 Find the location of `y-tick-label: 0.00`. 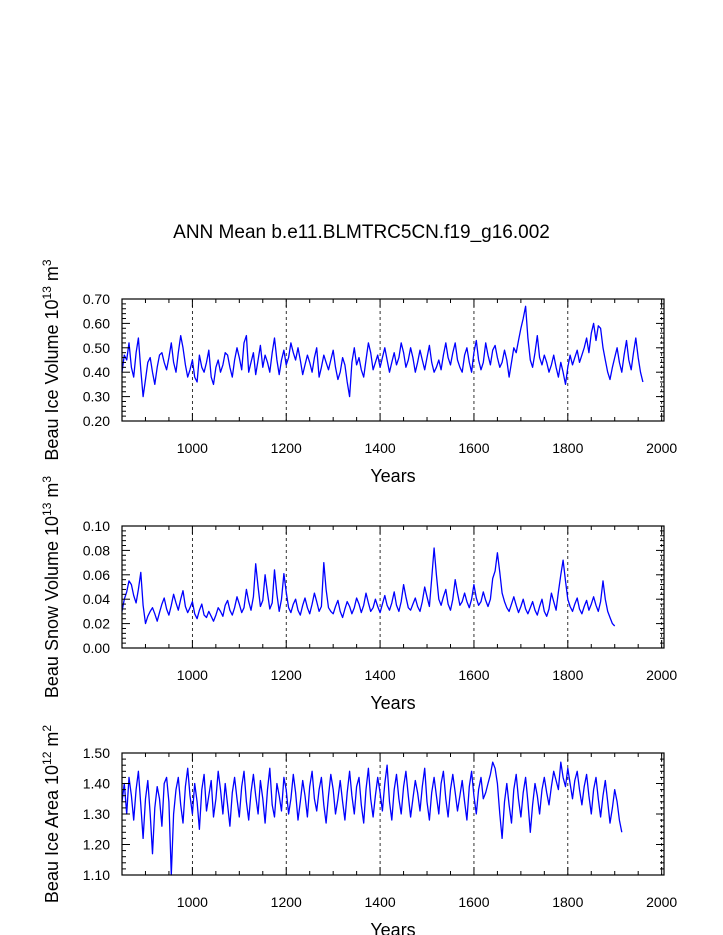

y-tick-label: 0.00 is located at coordinates (96, 648).